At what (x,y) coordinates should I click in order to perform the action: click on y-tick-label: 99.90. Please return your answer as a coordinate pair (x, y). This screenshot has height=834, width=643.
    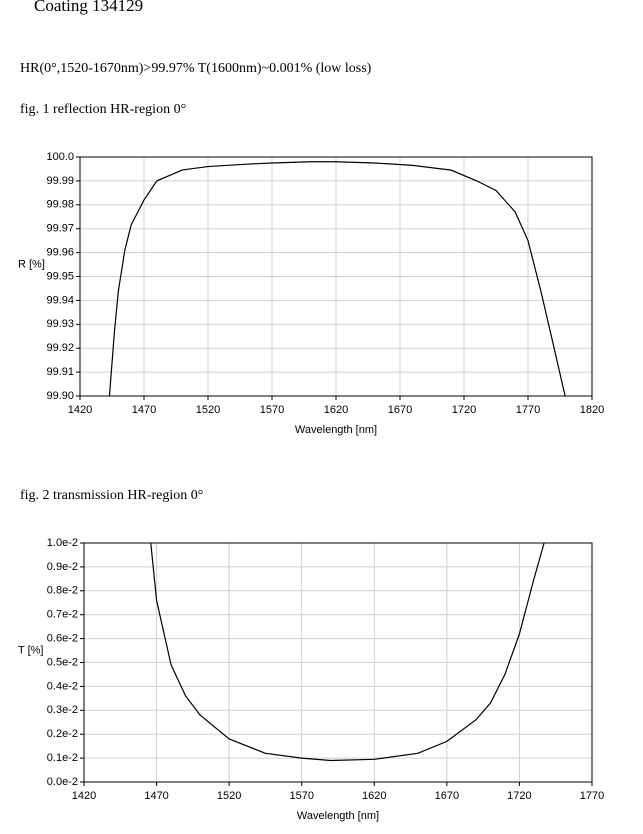
    Looking at the image, I should click on (60, 396).